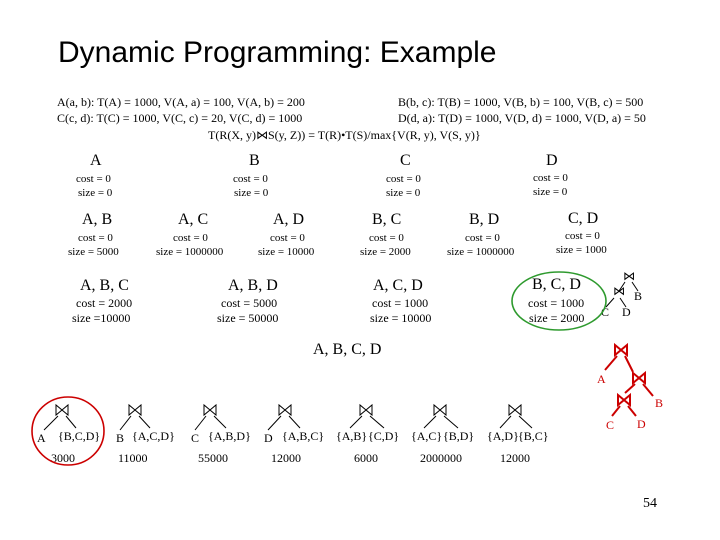  Describe the element at coordinates (484, 219) in the screenshot. I see `pair-rel-bd: B, D` at that location.